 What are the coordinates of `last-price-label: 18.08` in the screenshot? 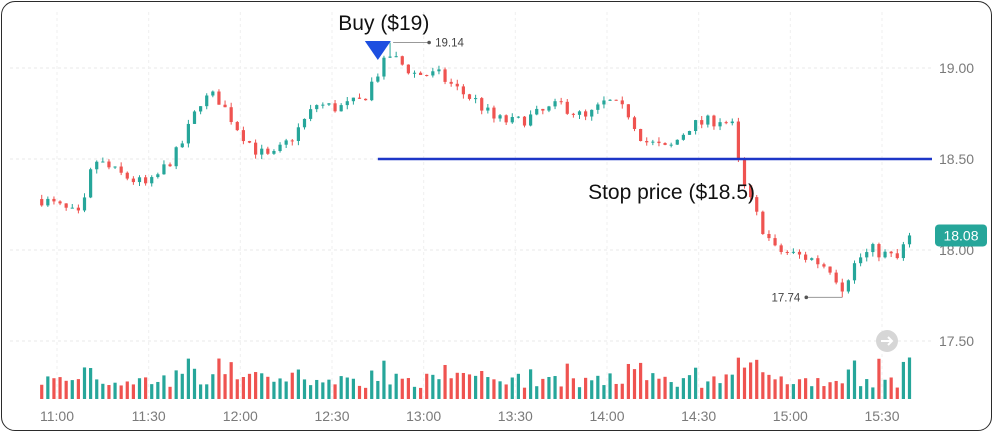 It's located at (960, 235).